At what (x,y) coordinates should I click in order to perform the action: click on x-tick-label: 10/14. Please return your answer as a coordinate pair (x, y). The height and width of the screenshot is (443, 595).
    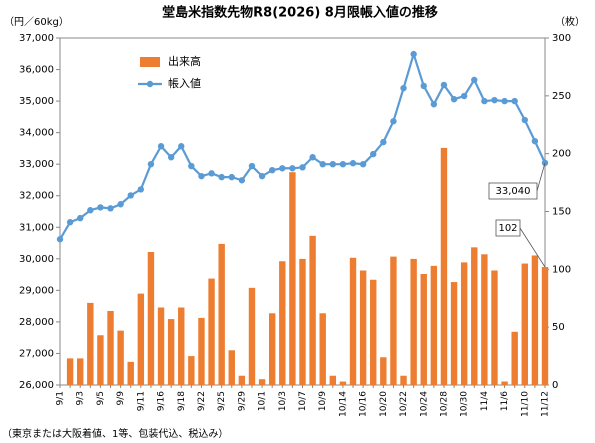
    Looking at the image, I should click on (343, 404).